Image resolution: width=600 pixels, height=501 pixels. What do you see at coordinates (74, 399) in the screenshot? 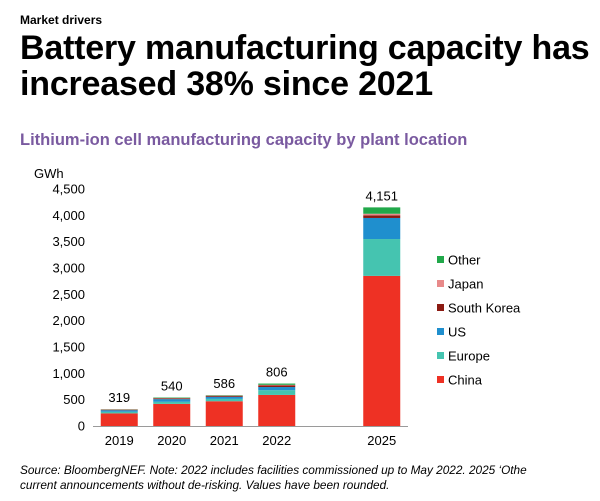
I see `y-tick-label: 500` at bounding box center [74, 399].